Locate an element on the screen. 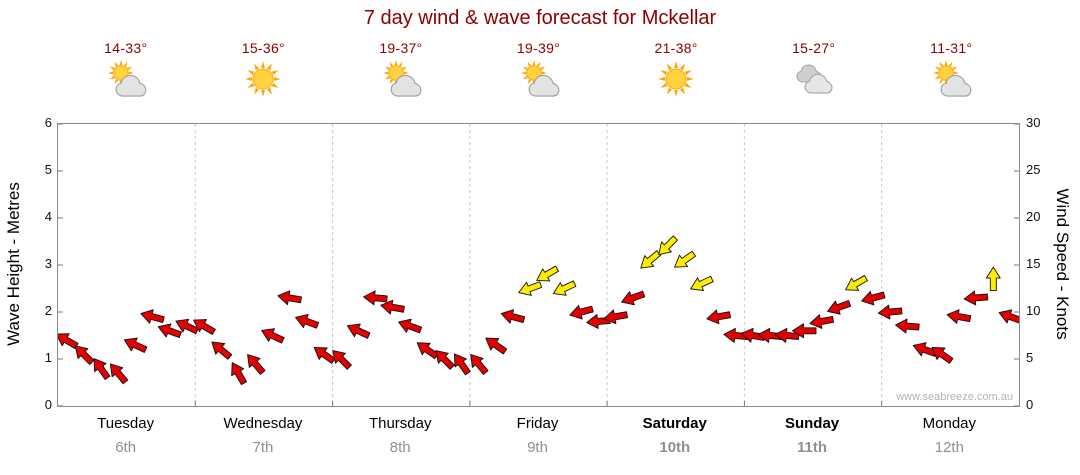 The image size is (1080, 475). temperature-range: 19-37° is located at coordinates (401, 48).